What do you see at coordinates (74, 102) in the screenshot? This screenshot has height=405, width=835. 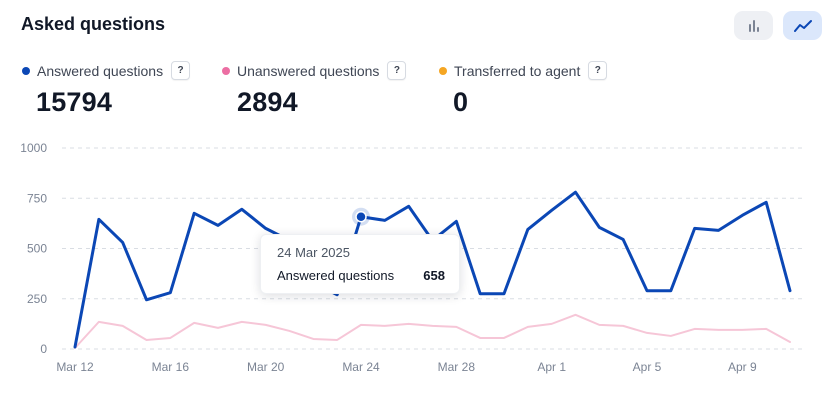 I see `answered-count: 15794` at bounding box center [74, 102].